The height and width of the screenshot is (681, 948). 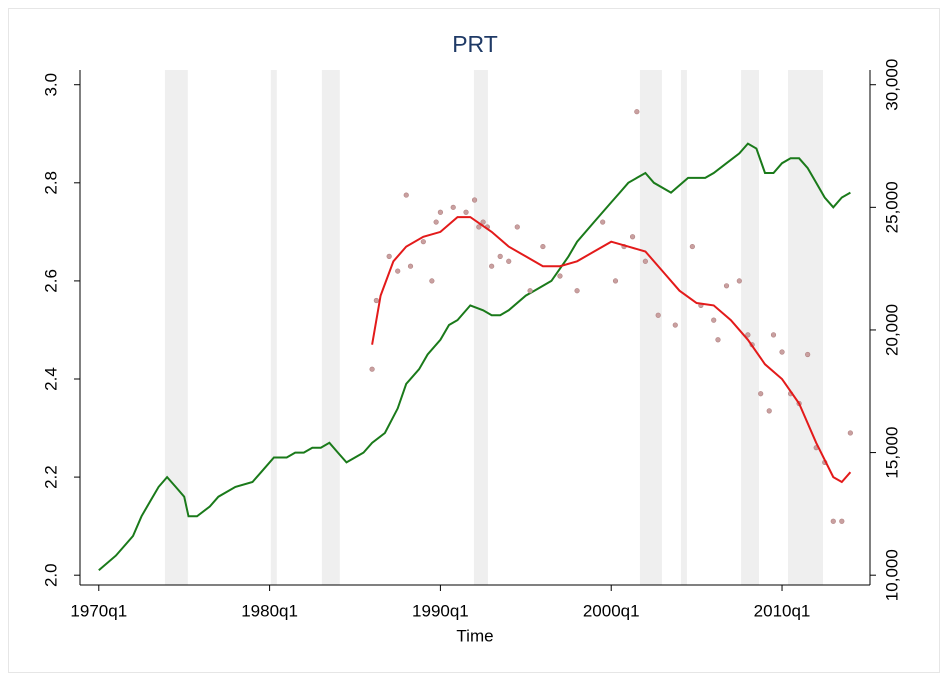 What do you see at coordinates (891, 453) in the screenshot?
I see `y2-tick-label: 15,000` at bounding box center [891, 453].